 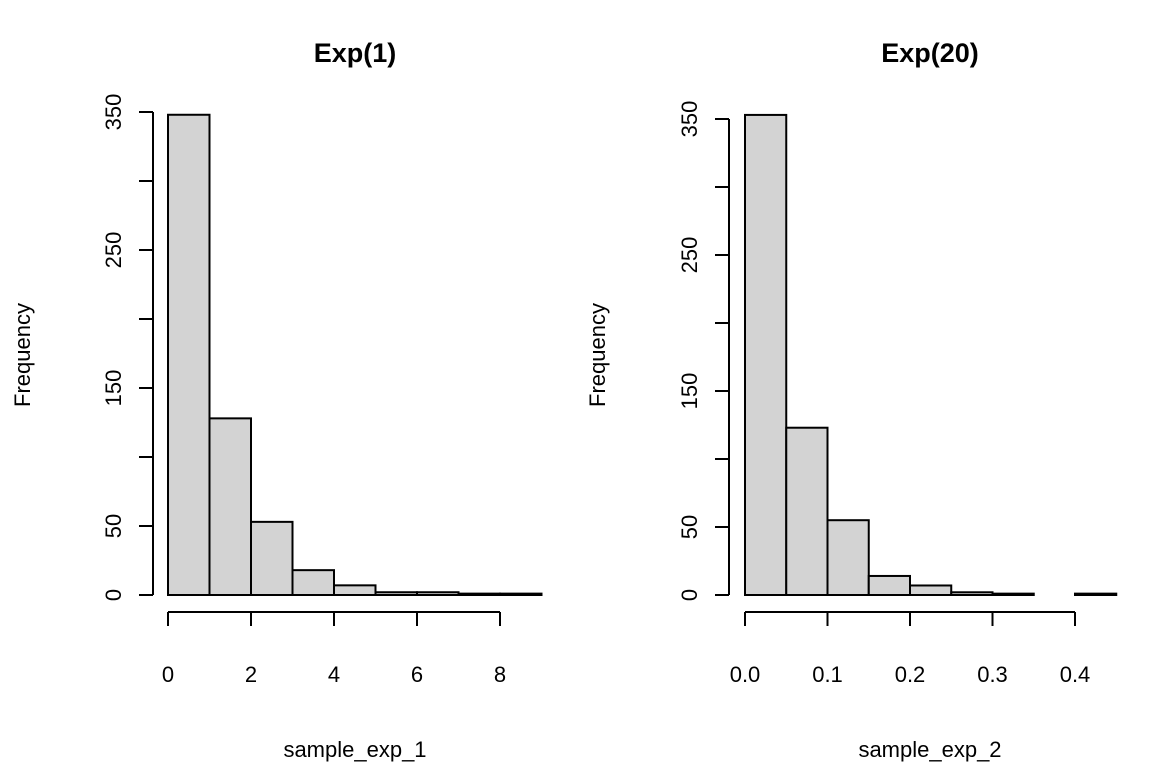 What do you see at coordinates (500, 674) in the screenshot?
I see `x-tick-label: 8` at bounding box center [500, 674].